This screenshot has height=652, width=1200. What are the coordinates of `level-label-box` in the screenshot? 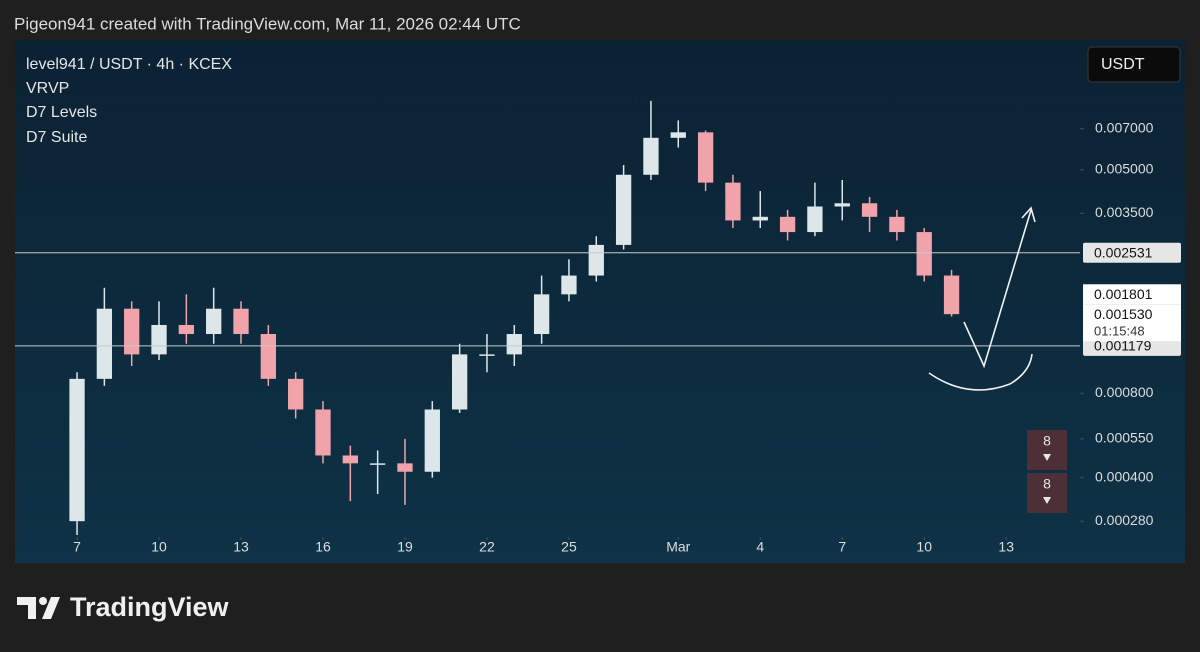 It's located at (1132, 252).